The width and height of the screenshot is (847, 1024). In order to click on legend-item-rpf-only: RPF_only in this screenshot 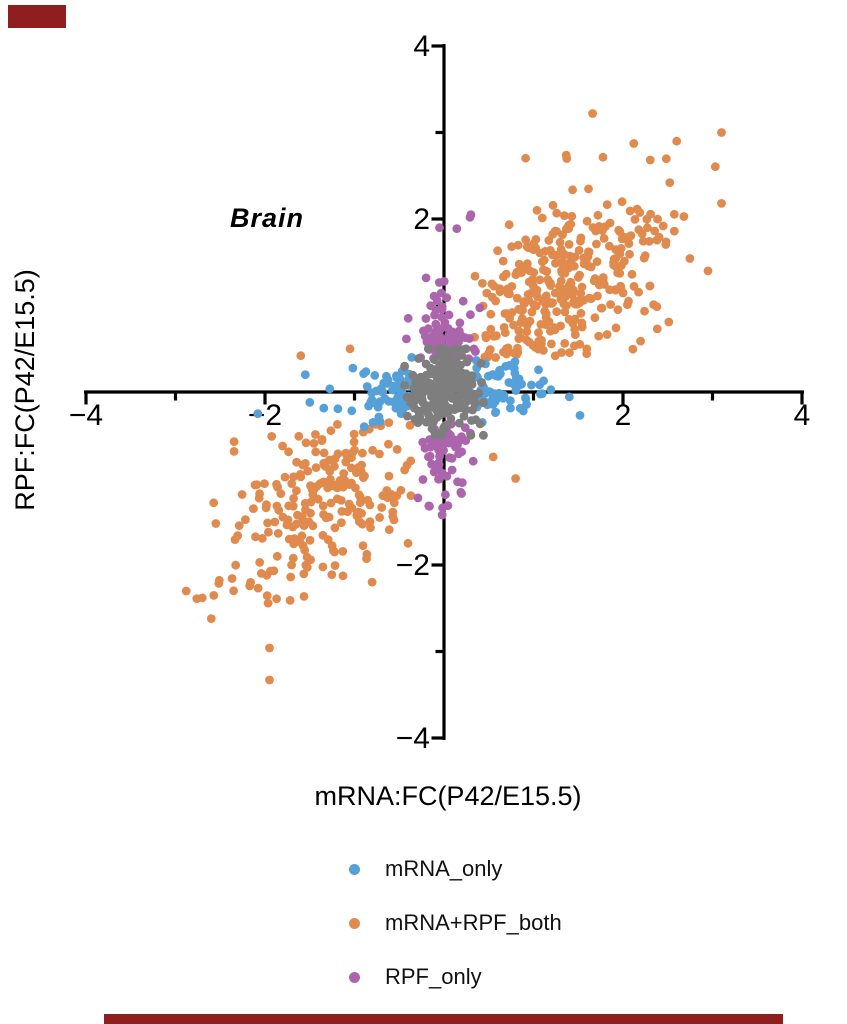, I will do `click(455, 977)`.